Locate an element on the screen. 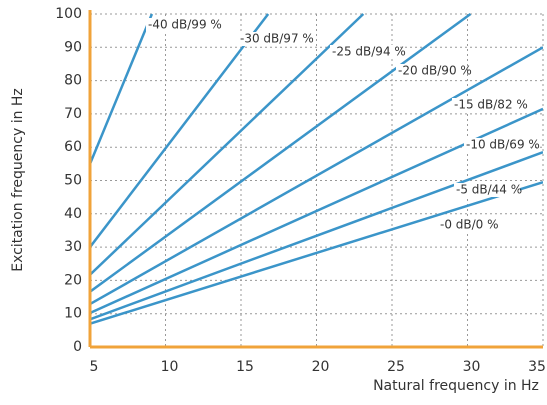 The width and height of the screenshot is (547, 405). y-tick-label: 90 is located at coordinates (73, 47).